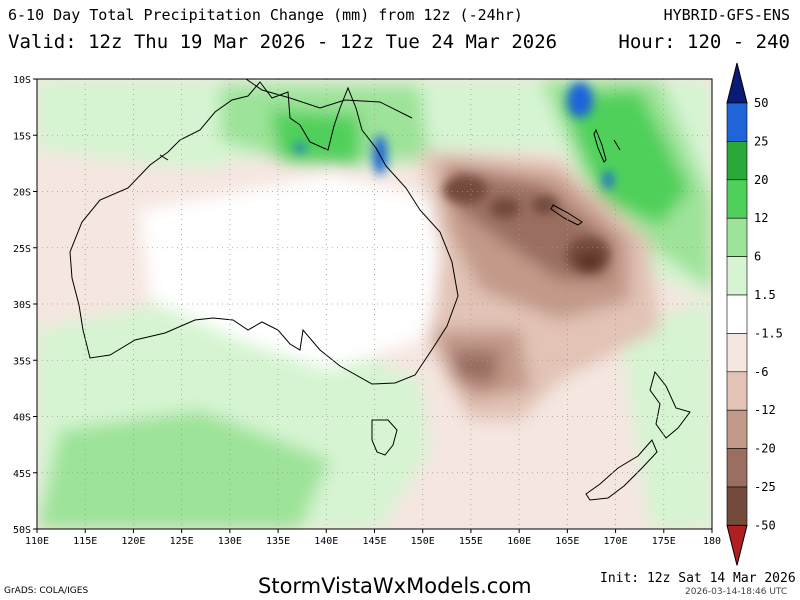 The height and width of the screenshot is (600, 800). I want to click on legend-label: 25, so click(761, 141).